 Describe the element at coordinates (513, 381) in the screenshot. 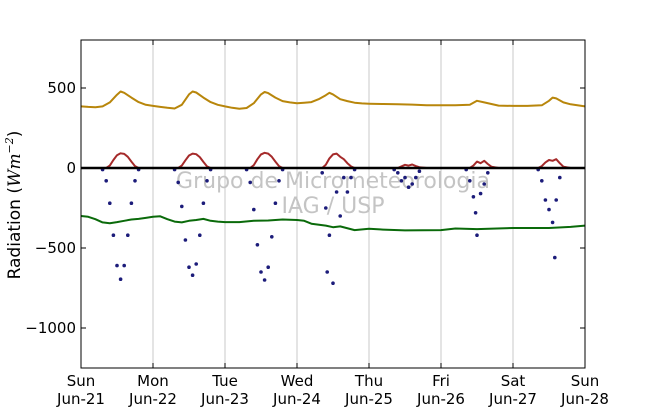

I see `x-tick-label-day: Sat` at that location.